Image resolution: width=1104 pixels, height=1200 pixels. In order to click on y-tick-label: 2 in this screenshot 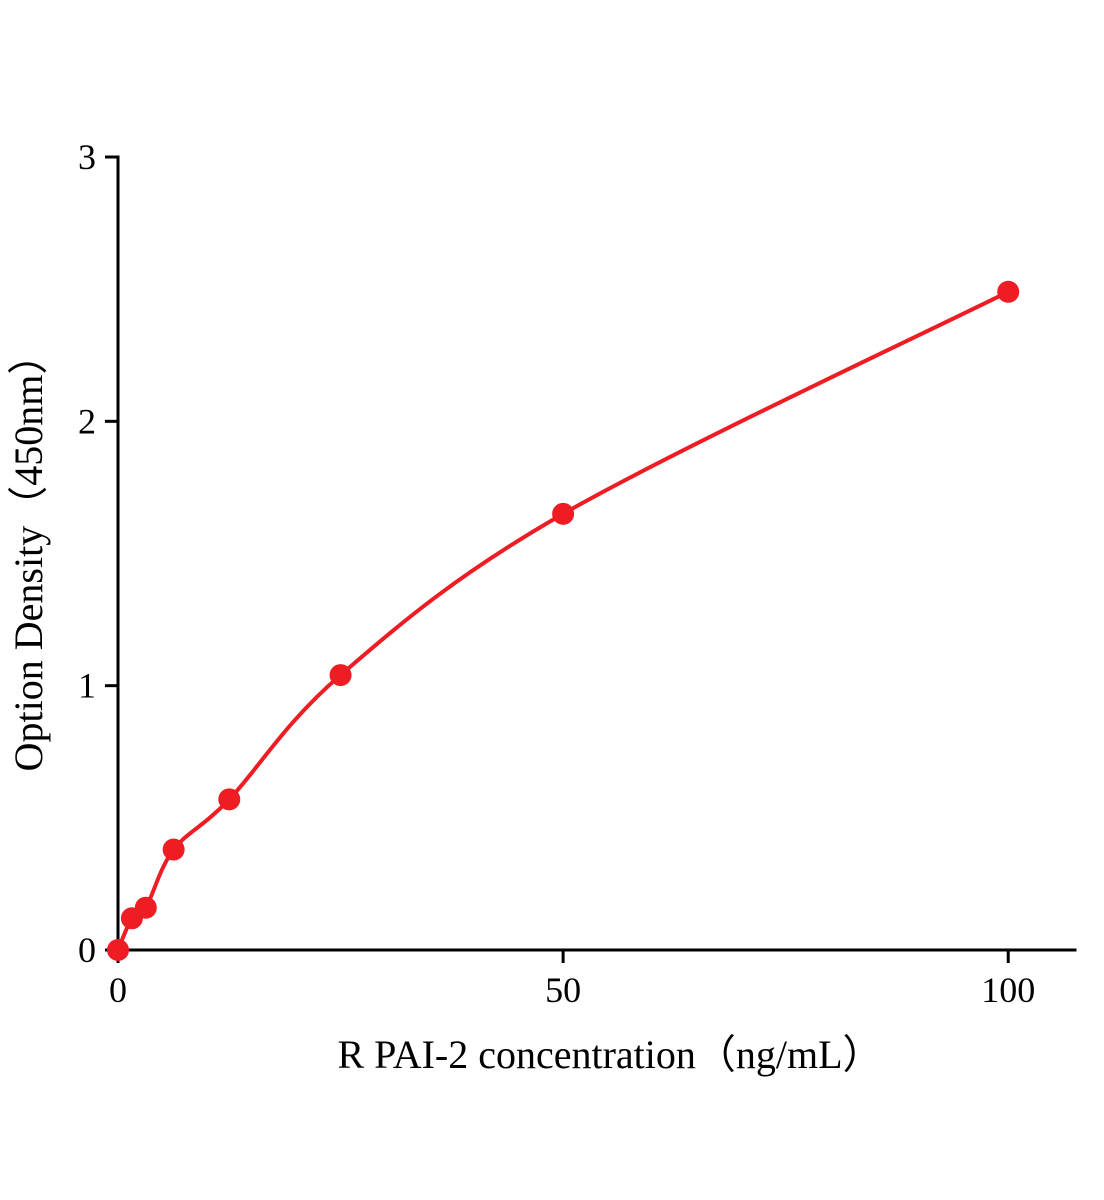, I will do `click(87, 421)`.